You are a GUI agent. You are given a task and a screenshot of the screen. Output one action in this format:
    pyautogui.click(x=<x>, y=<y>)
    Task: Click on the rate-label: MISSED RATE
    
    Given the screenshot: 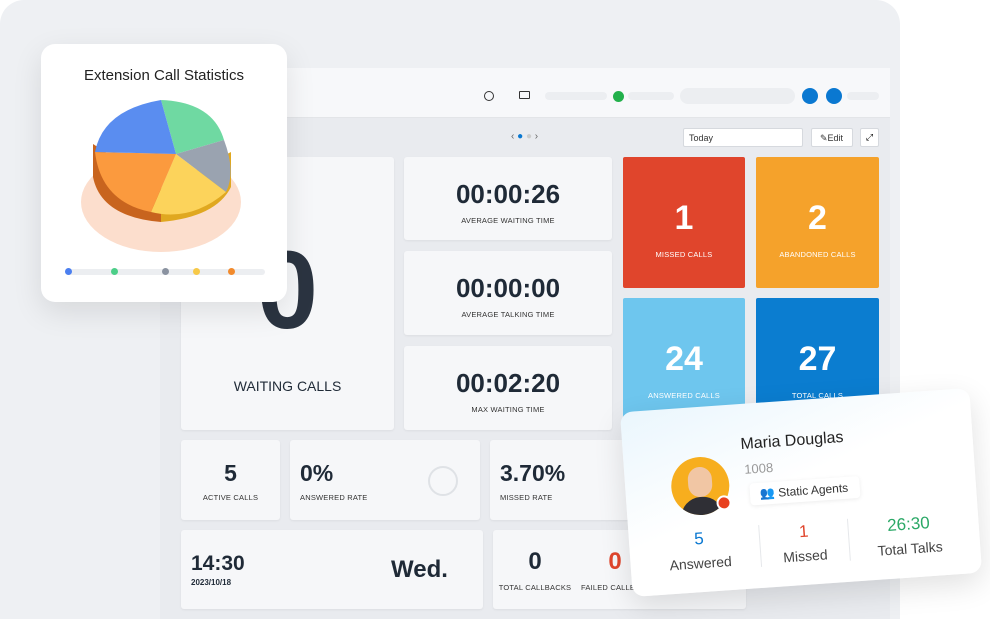 What is the action you would take?
    pyautogui.click(x=526, y=497)
    